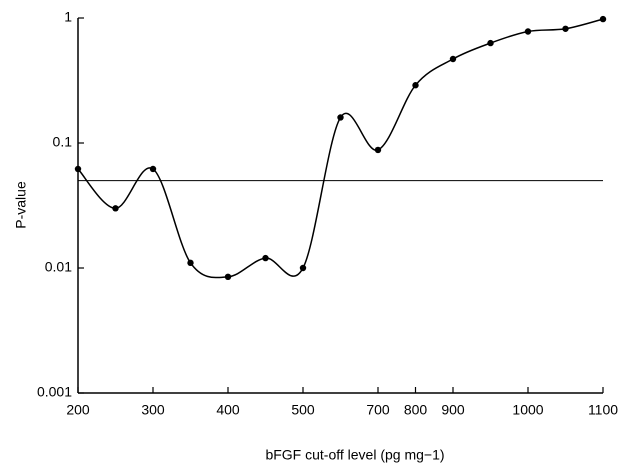 This screenshot has height=474, width=626. I want to click on x-axis-label: bFGF cut-off level (pg mg−1), so click(354, 455).